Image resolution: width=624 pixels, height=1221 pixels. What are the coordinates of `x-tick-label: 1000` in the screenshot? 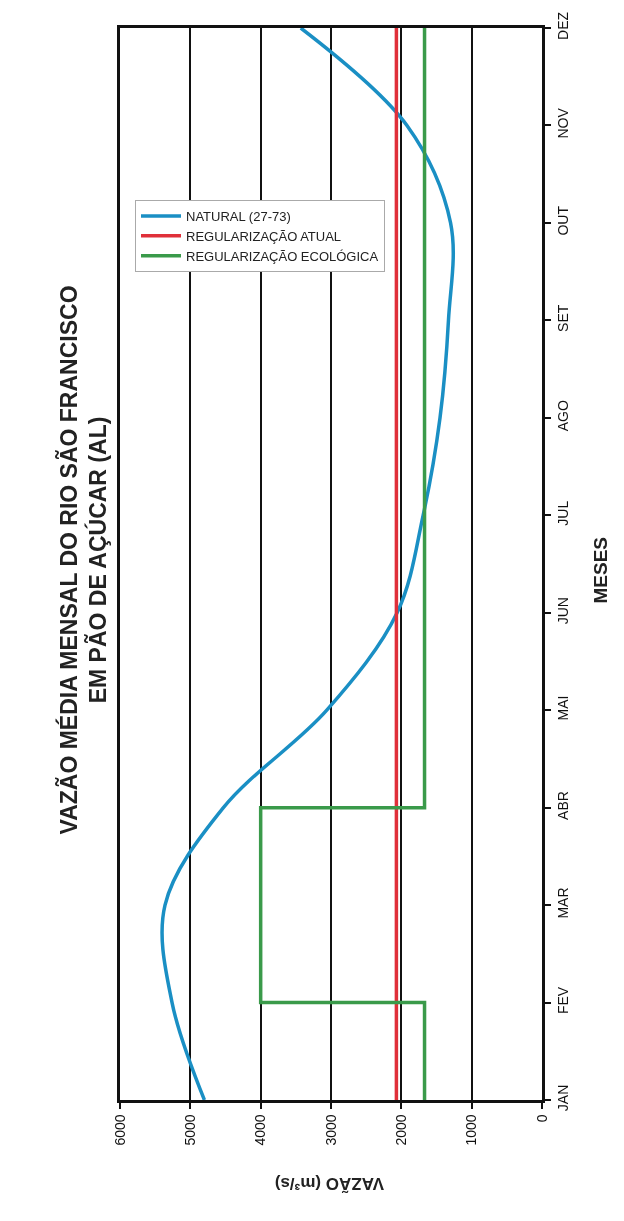 It's located at (471, 1130).